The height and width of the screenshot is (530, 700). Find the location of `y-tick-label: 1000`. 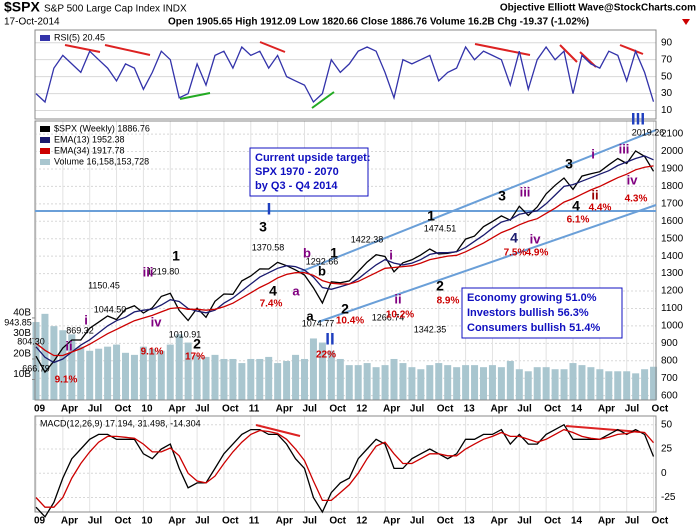

y-tick-label: 1000 is located at coordinates (672, 326).